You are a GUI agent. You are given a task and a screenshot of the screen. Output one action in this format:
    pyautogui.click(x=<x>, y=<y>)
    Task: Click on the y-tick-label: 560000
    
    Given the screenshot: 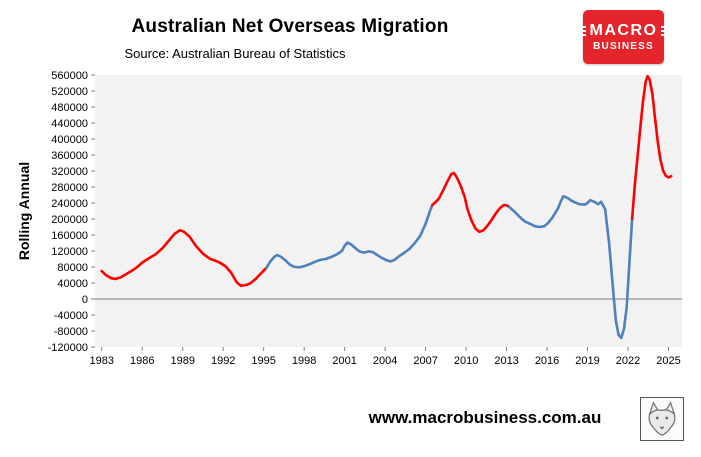 What is the action you would take?
    pyautogui.click(x=69, y=76)
    